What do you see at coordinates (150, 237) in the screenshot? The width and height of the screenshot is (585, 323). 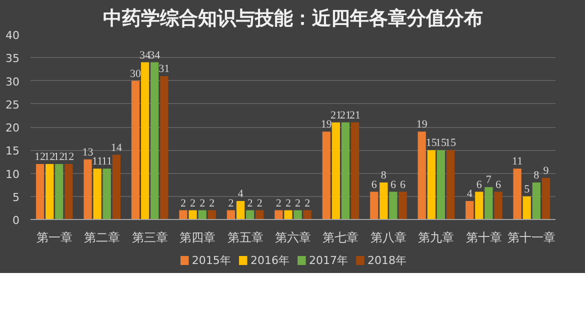 I see `x-tick-label: 第三章` at bounding box center [150, 237].